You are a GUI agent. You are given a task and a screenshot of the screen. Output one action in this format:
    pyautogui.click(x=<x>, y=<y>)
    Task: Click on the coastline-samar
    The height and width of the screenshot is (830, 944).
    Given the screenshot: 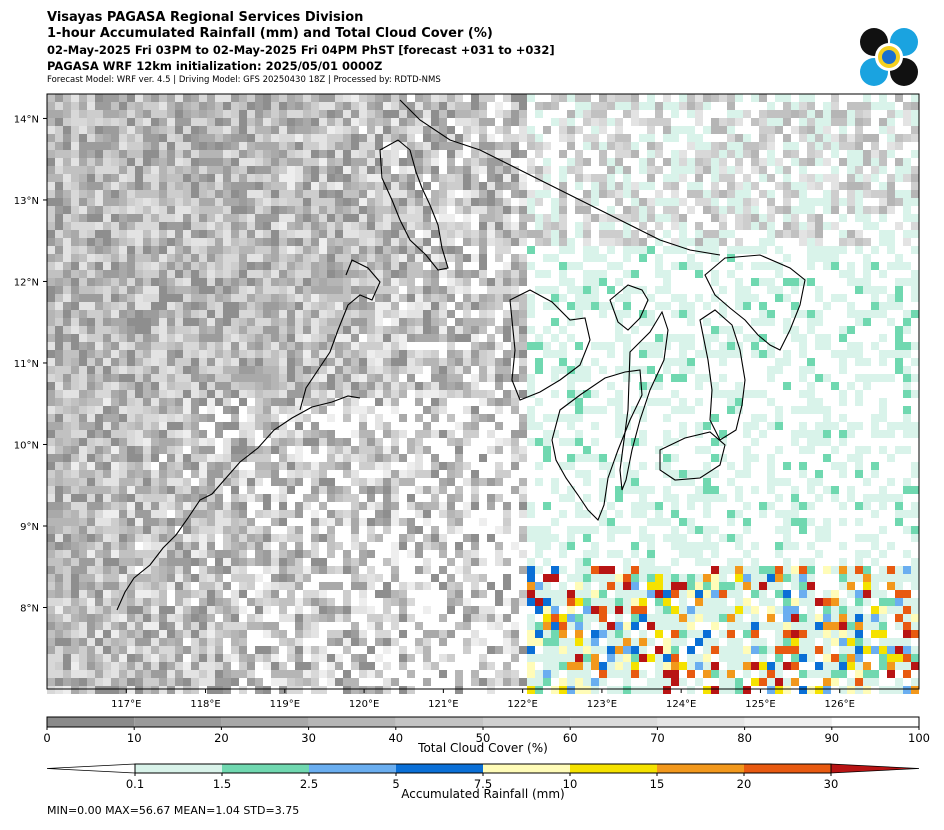 What is the action you would take?
    pyautogui.click(x=755, y=302)
    